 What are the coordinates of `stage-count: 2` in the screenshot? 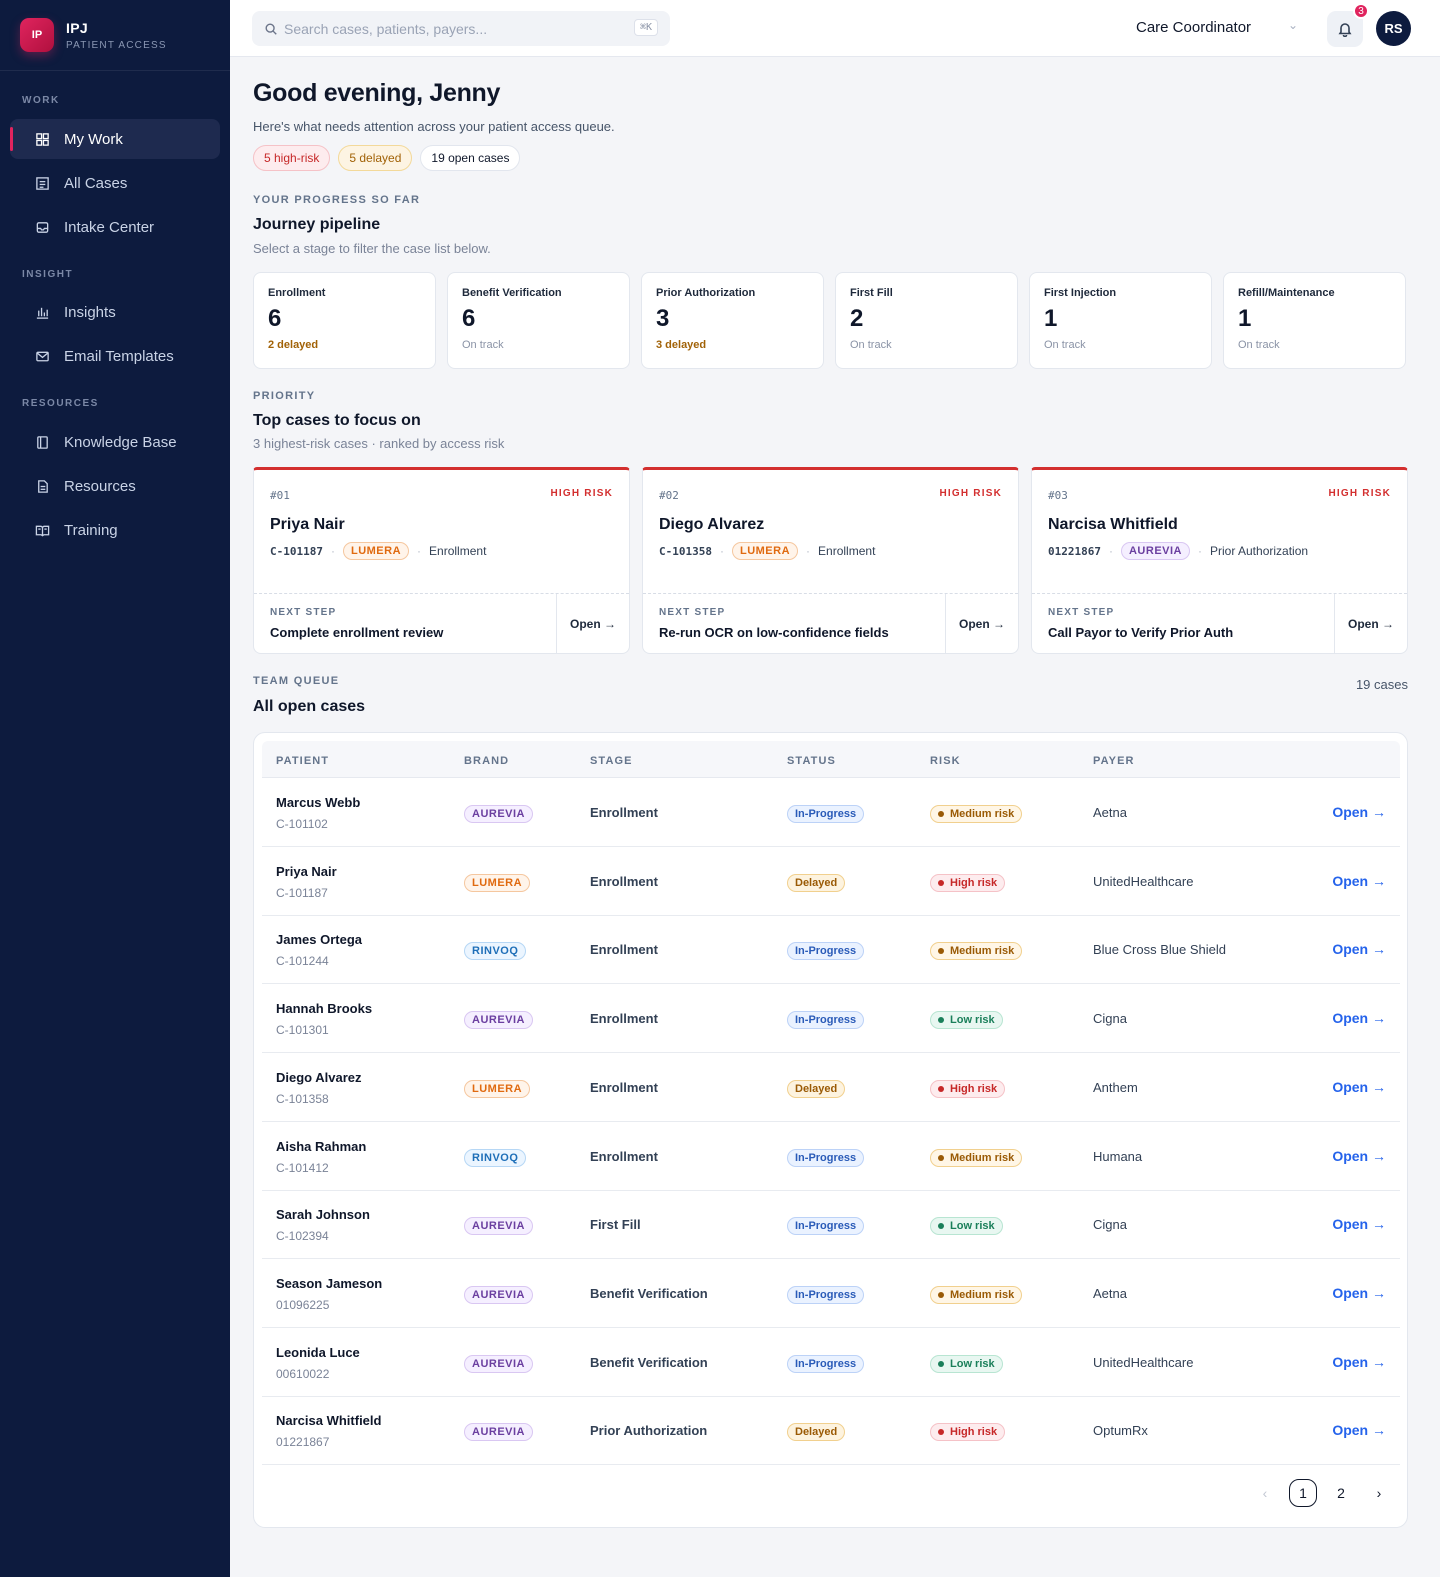 It's located at (857, 318).